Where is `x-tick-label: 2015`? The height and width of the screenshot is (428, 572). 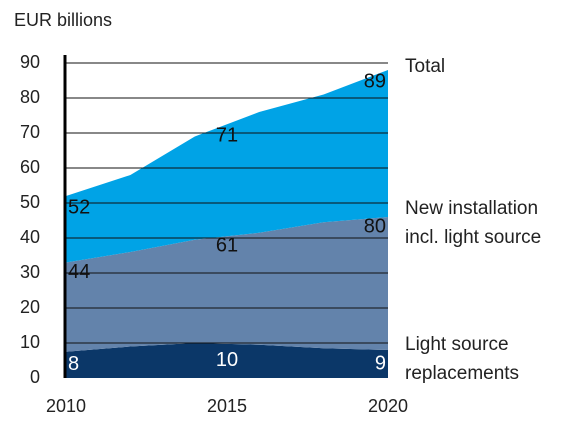
x-tick-label: 2015 is located at coordinates (227, 406).